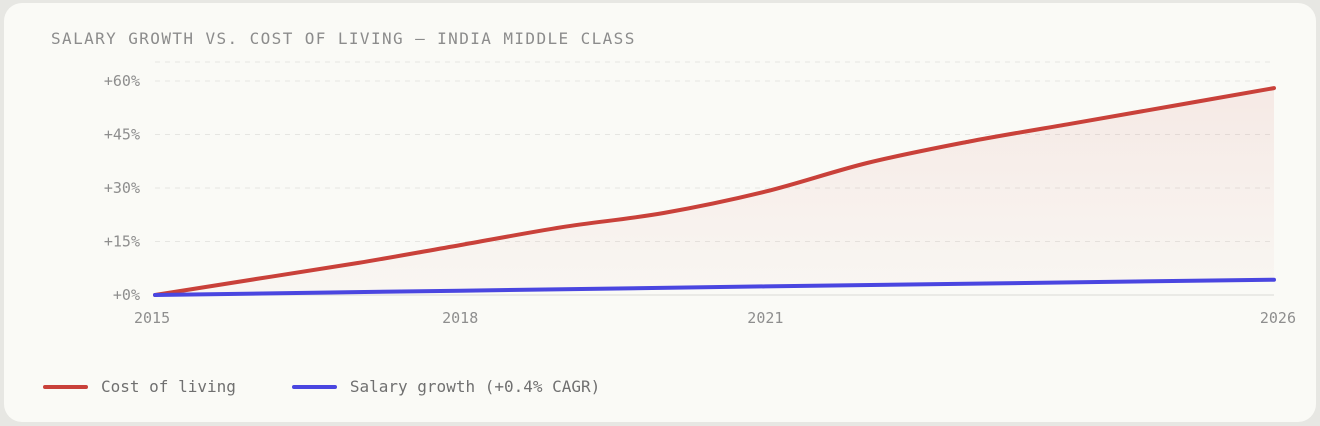  What do you see at coordinates (65, 386) in the screenshot?
I see `legend-swatch-cost-of-living` at bounding box center [65, 386].